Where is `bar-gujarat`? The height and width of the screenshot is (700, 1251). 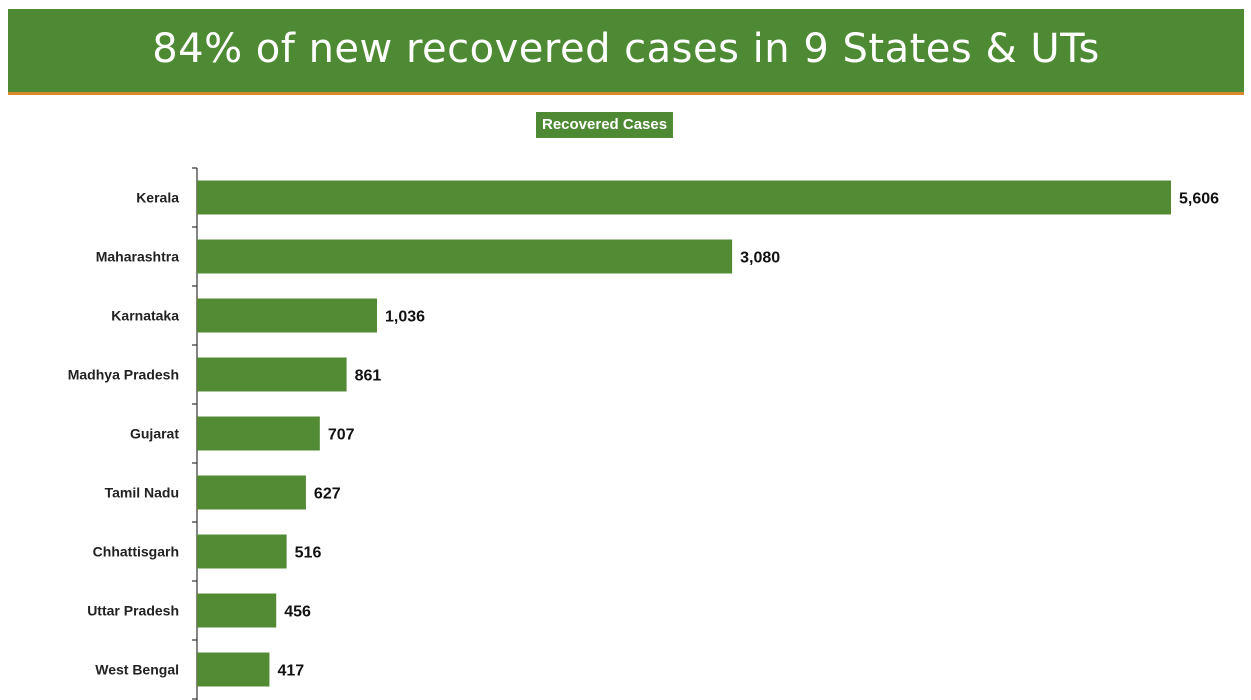 bar-gujarat is located at coordinates (258, 433).